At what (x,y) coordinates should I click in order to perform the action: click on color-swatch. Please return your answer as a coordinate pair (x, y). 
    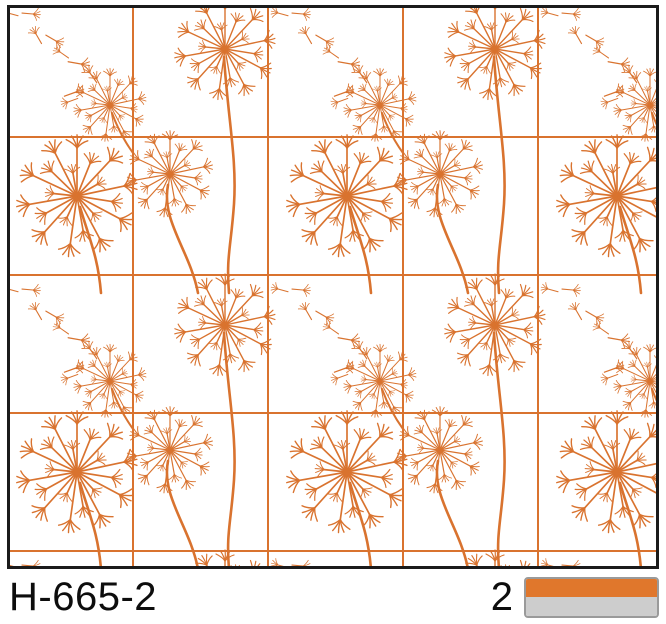
    Looking at the image, I should click on (591, 597).